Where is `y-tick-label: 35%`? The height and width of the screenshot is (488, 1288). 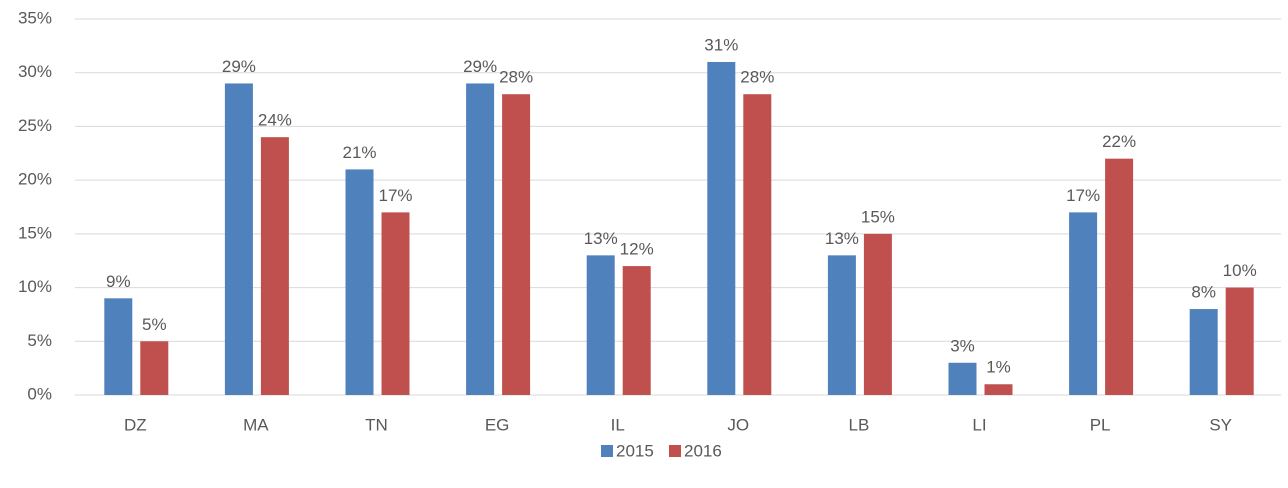
y-tick-label: 35% is located at coordinates (35, 17).